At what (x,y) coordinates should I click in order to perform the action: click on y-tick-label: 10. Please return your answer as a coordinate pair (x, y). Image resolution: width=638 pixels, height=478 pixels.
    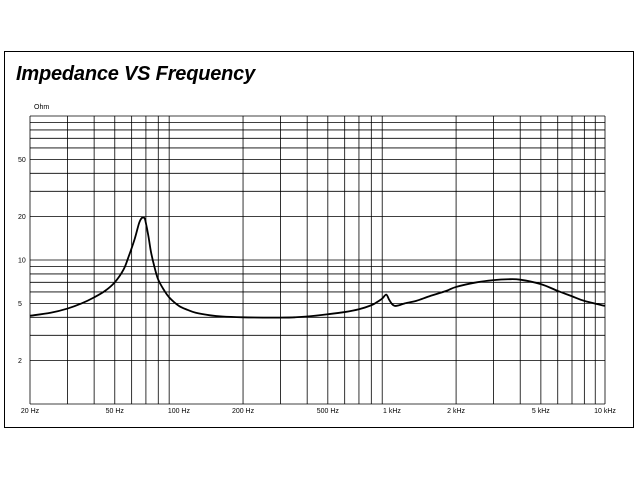
    Looking at the image, I should click on (22, 261).